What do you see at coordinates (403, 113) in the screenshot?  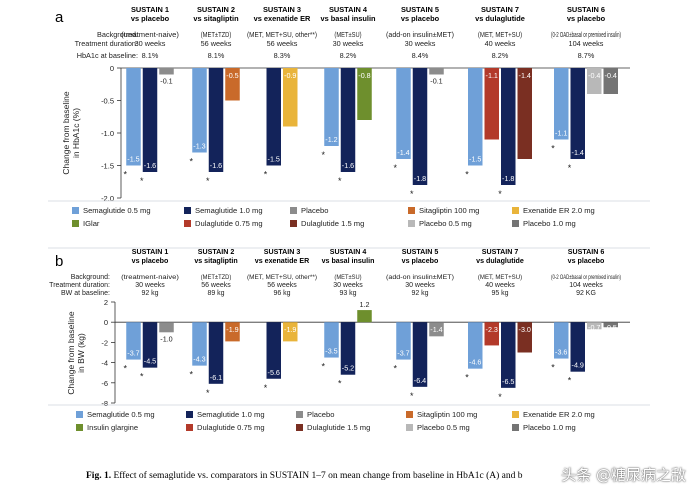 I see `panel-a-group-5-bar-sema05` at bounding box center [403, 113].